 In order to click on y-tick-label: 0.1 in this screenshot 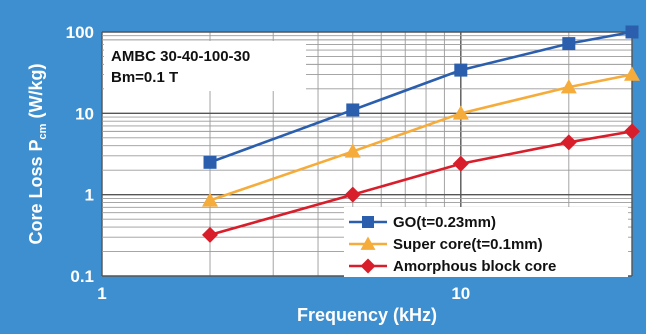, I will do `click(82, 276)`.